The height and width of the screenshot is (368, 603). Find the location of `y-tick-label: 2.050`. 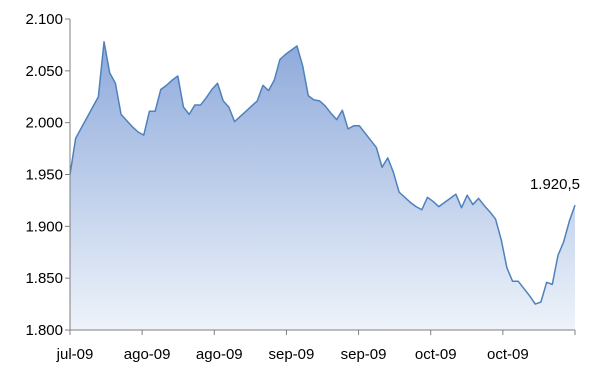

y-tick-label: 2.050 is located at coordinates (44, 71).